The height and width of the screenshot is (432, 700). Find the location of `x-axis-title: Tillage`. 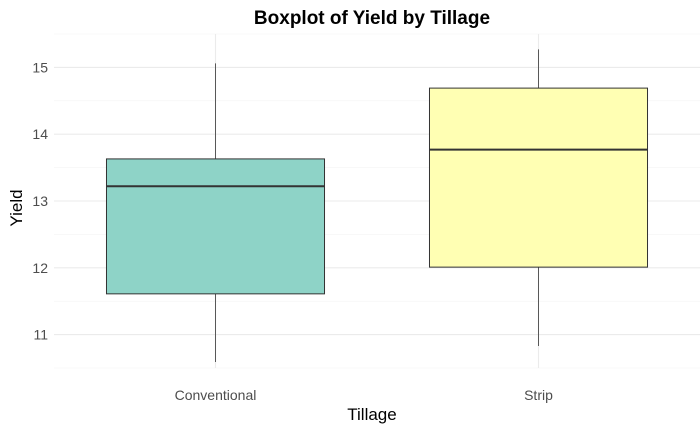

x-axis-title: Tillage is located at coordinates (371, 414).